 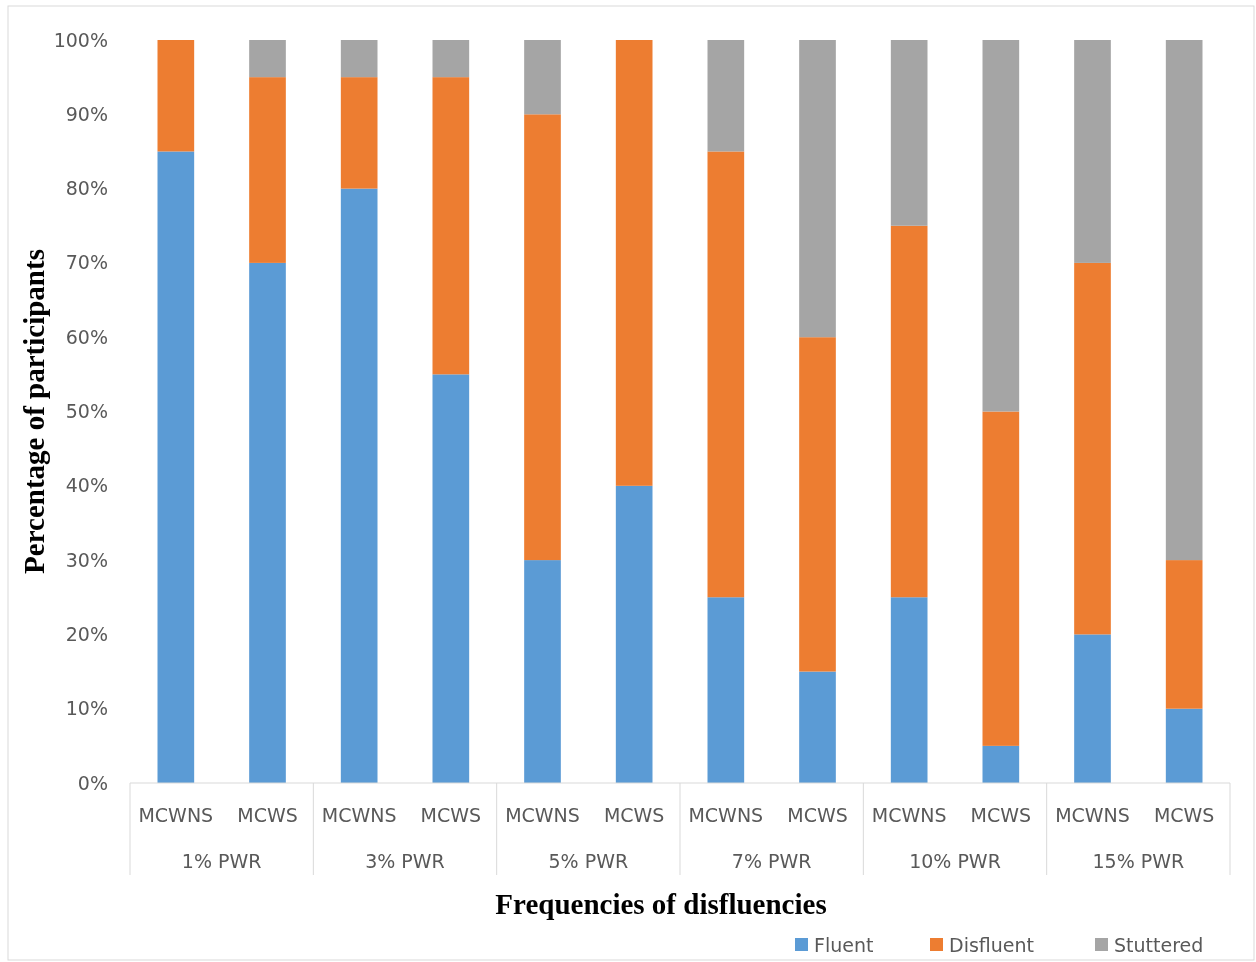 What do you see at coordinates (221, 861) in the screenshot?
I see `text: 1% PWR` at bounding box center [221, 861].